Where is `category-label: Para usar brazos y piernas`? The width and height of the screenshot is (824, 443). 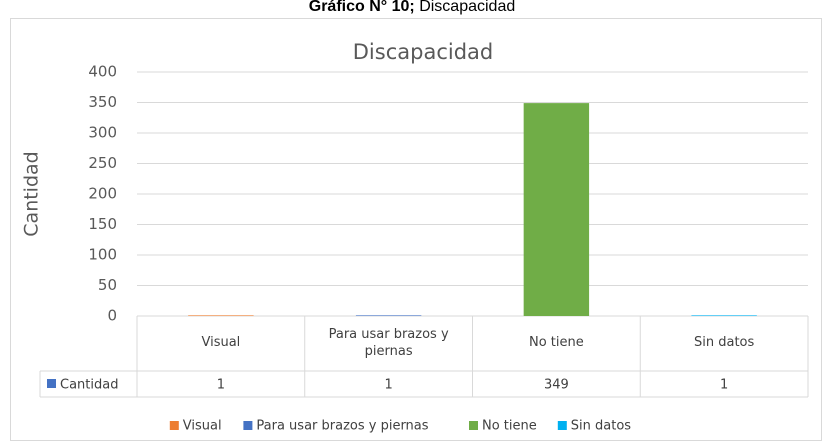 category-label: Para usar brazos y piernas is located at coordinates (388, 343).